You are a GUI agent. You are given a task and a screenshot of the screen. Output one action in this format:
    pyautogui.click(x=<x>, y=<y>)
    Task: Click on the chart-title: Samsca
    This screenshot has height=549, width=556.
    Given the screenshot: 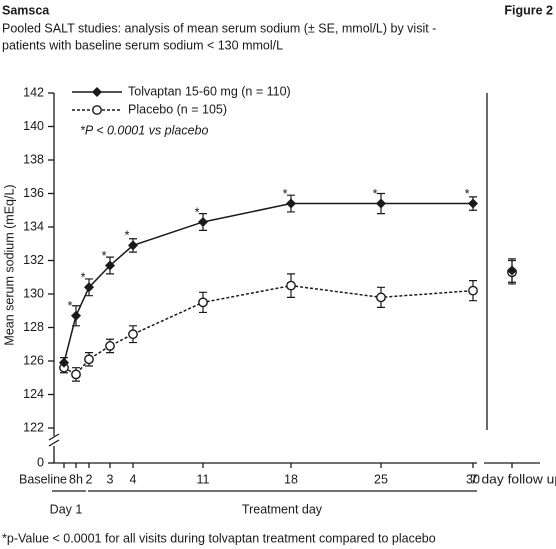 What is the action you would take?
    pyautogui.click(x=26, y=10)
    